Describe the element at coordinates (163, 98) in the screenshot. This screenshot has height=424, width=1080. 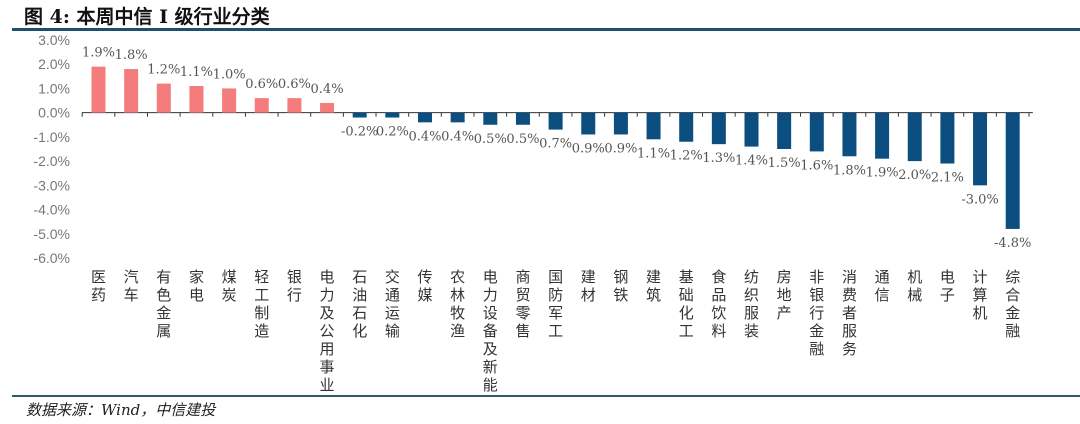
I see `bar-有色金属` at that location.